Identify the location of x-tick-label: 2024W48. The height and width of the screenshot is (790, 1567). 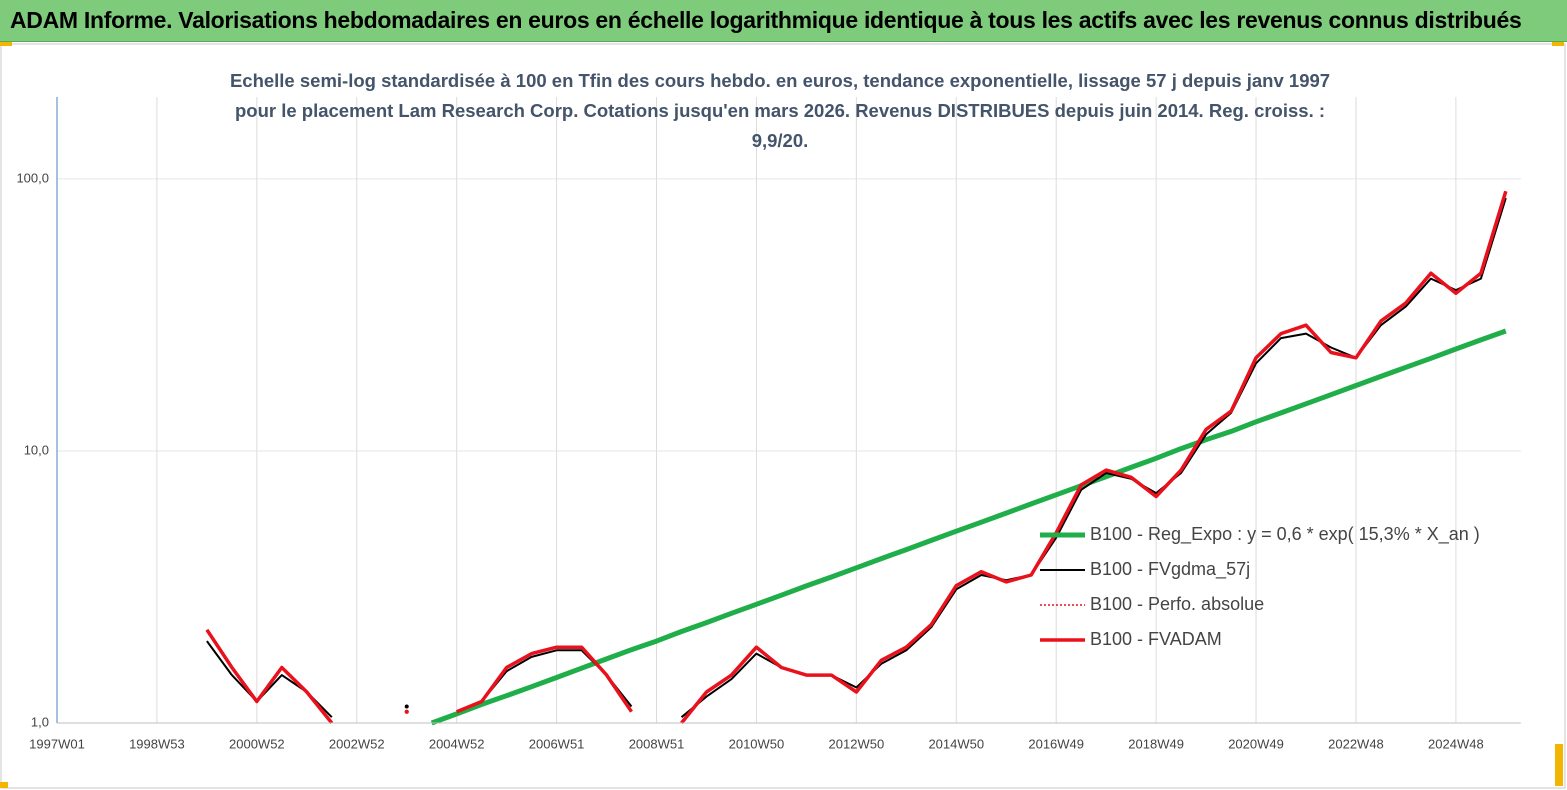
(1456, 743).